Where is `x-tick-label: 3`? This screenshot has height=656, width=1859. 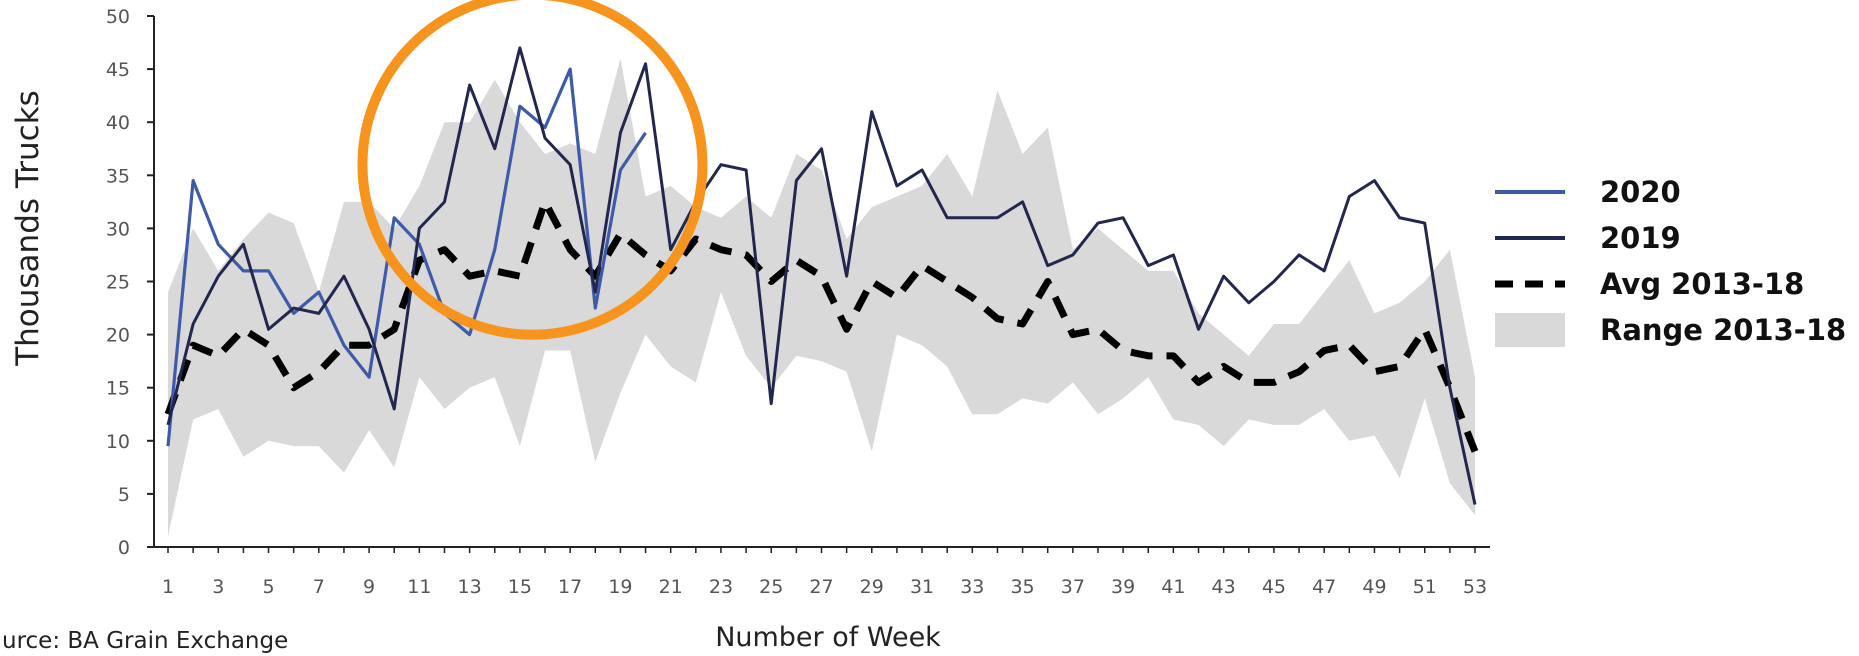
x-tick-label: 3 is located at coordinates (218, 587).